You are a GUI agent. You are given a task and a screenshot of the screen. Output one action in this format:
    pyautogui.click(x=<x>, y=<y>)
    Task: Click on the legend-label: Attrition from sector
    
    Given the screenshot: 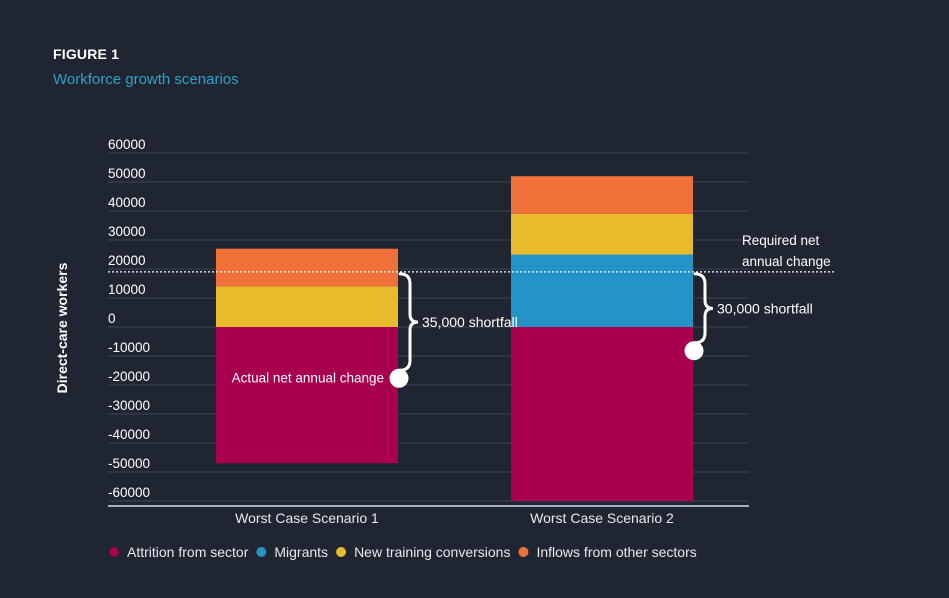 What is the action you would take?
    pyautogui.click(x=188, y=552)
    